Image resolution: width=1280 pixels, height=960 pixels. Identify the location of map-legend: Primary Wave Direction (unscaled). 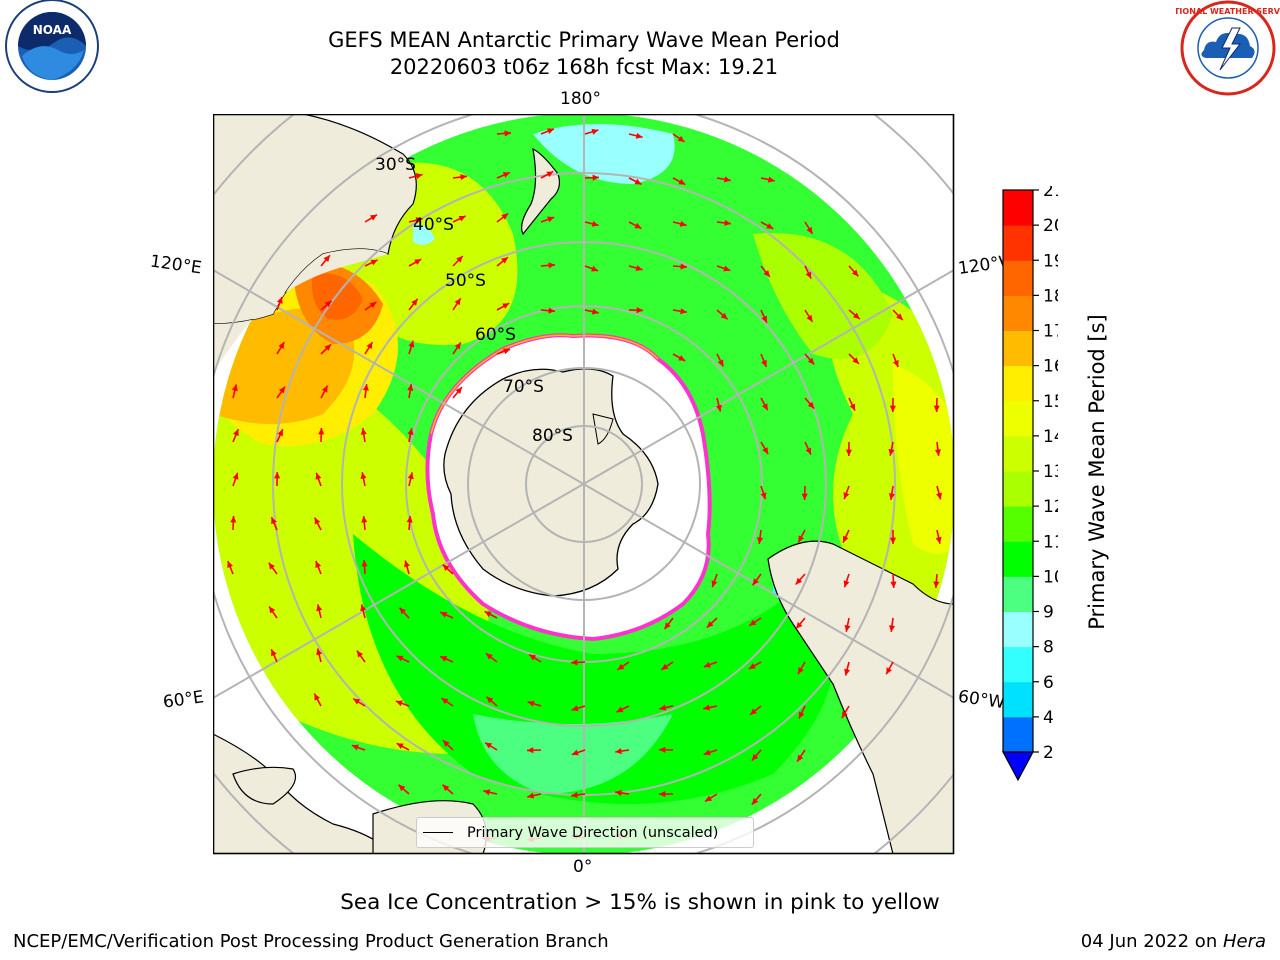
(585, 832).